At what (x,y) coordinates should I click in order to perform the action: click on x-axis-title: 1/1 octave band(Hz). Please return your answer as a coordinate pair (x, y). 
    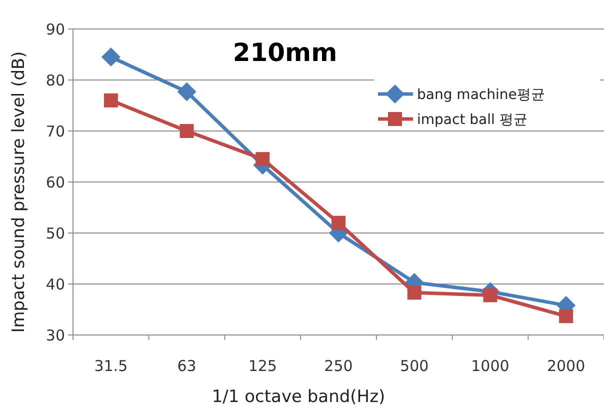
    Looking at the image, I should click on (299, 397).